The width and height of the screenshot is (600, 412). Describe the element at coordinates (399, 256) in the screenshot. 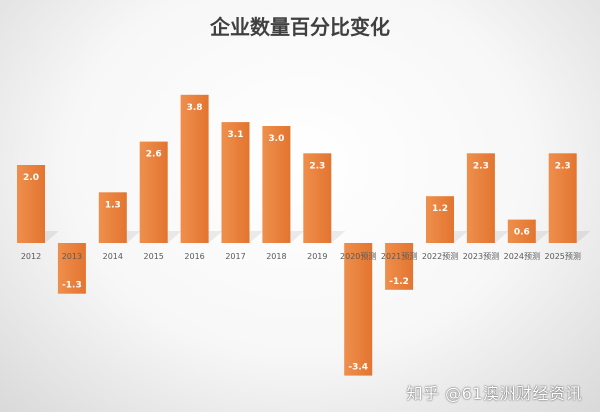

I see `x-tick-label: 2021预测` at that location.